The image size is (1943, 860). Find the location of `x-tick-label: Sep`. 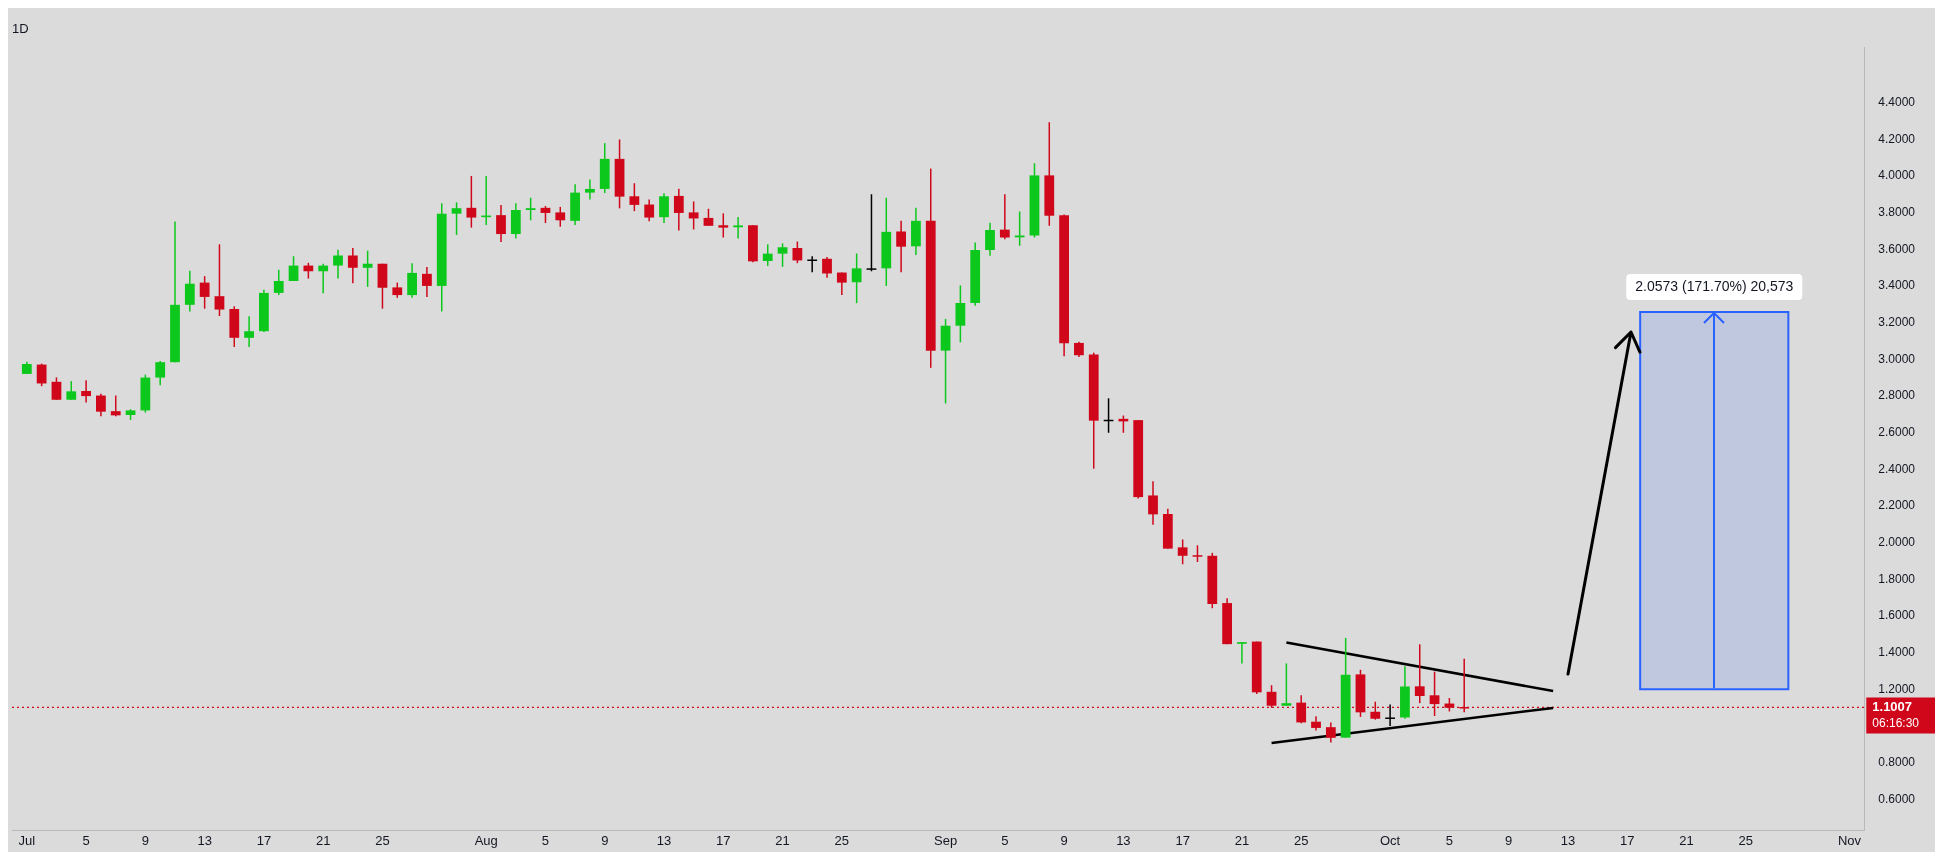

x-tick-label: Sep is located at coordinates (945, 840).